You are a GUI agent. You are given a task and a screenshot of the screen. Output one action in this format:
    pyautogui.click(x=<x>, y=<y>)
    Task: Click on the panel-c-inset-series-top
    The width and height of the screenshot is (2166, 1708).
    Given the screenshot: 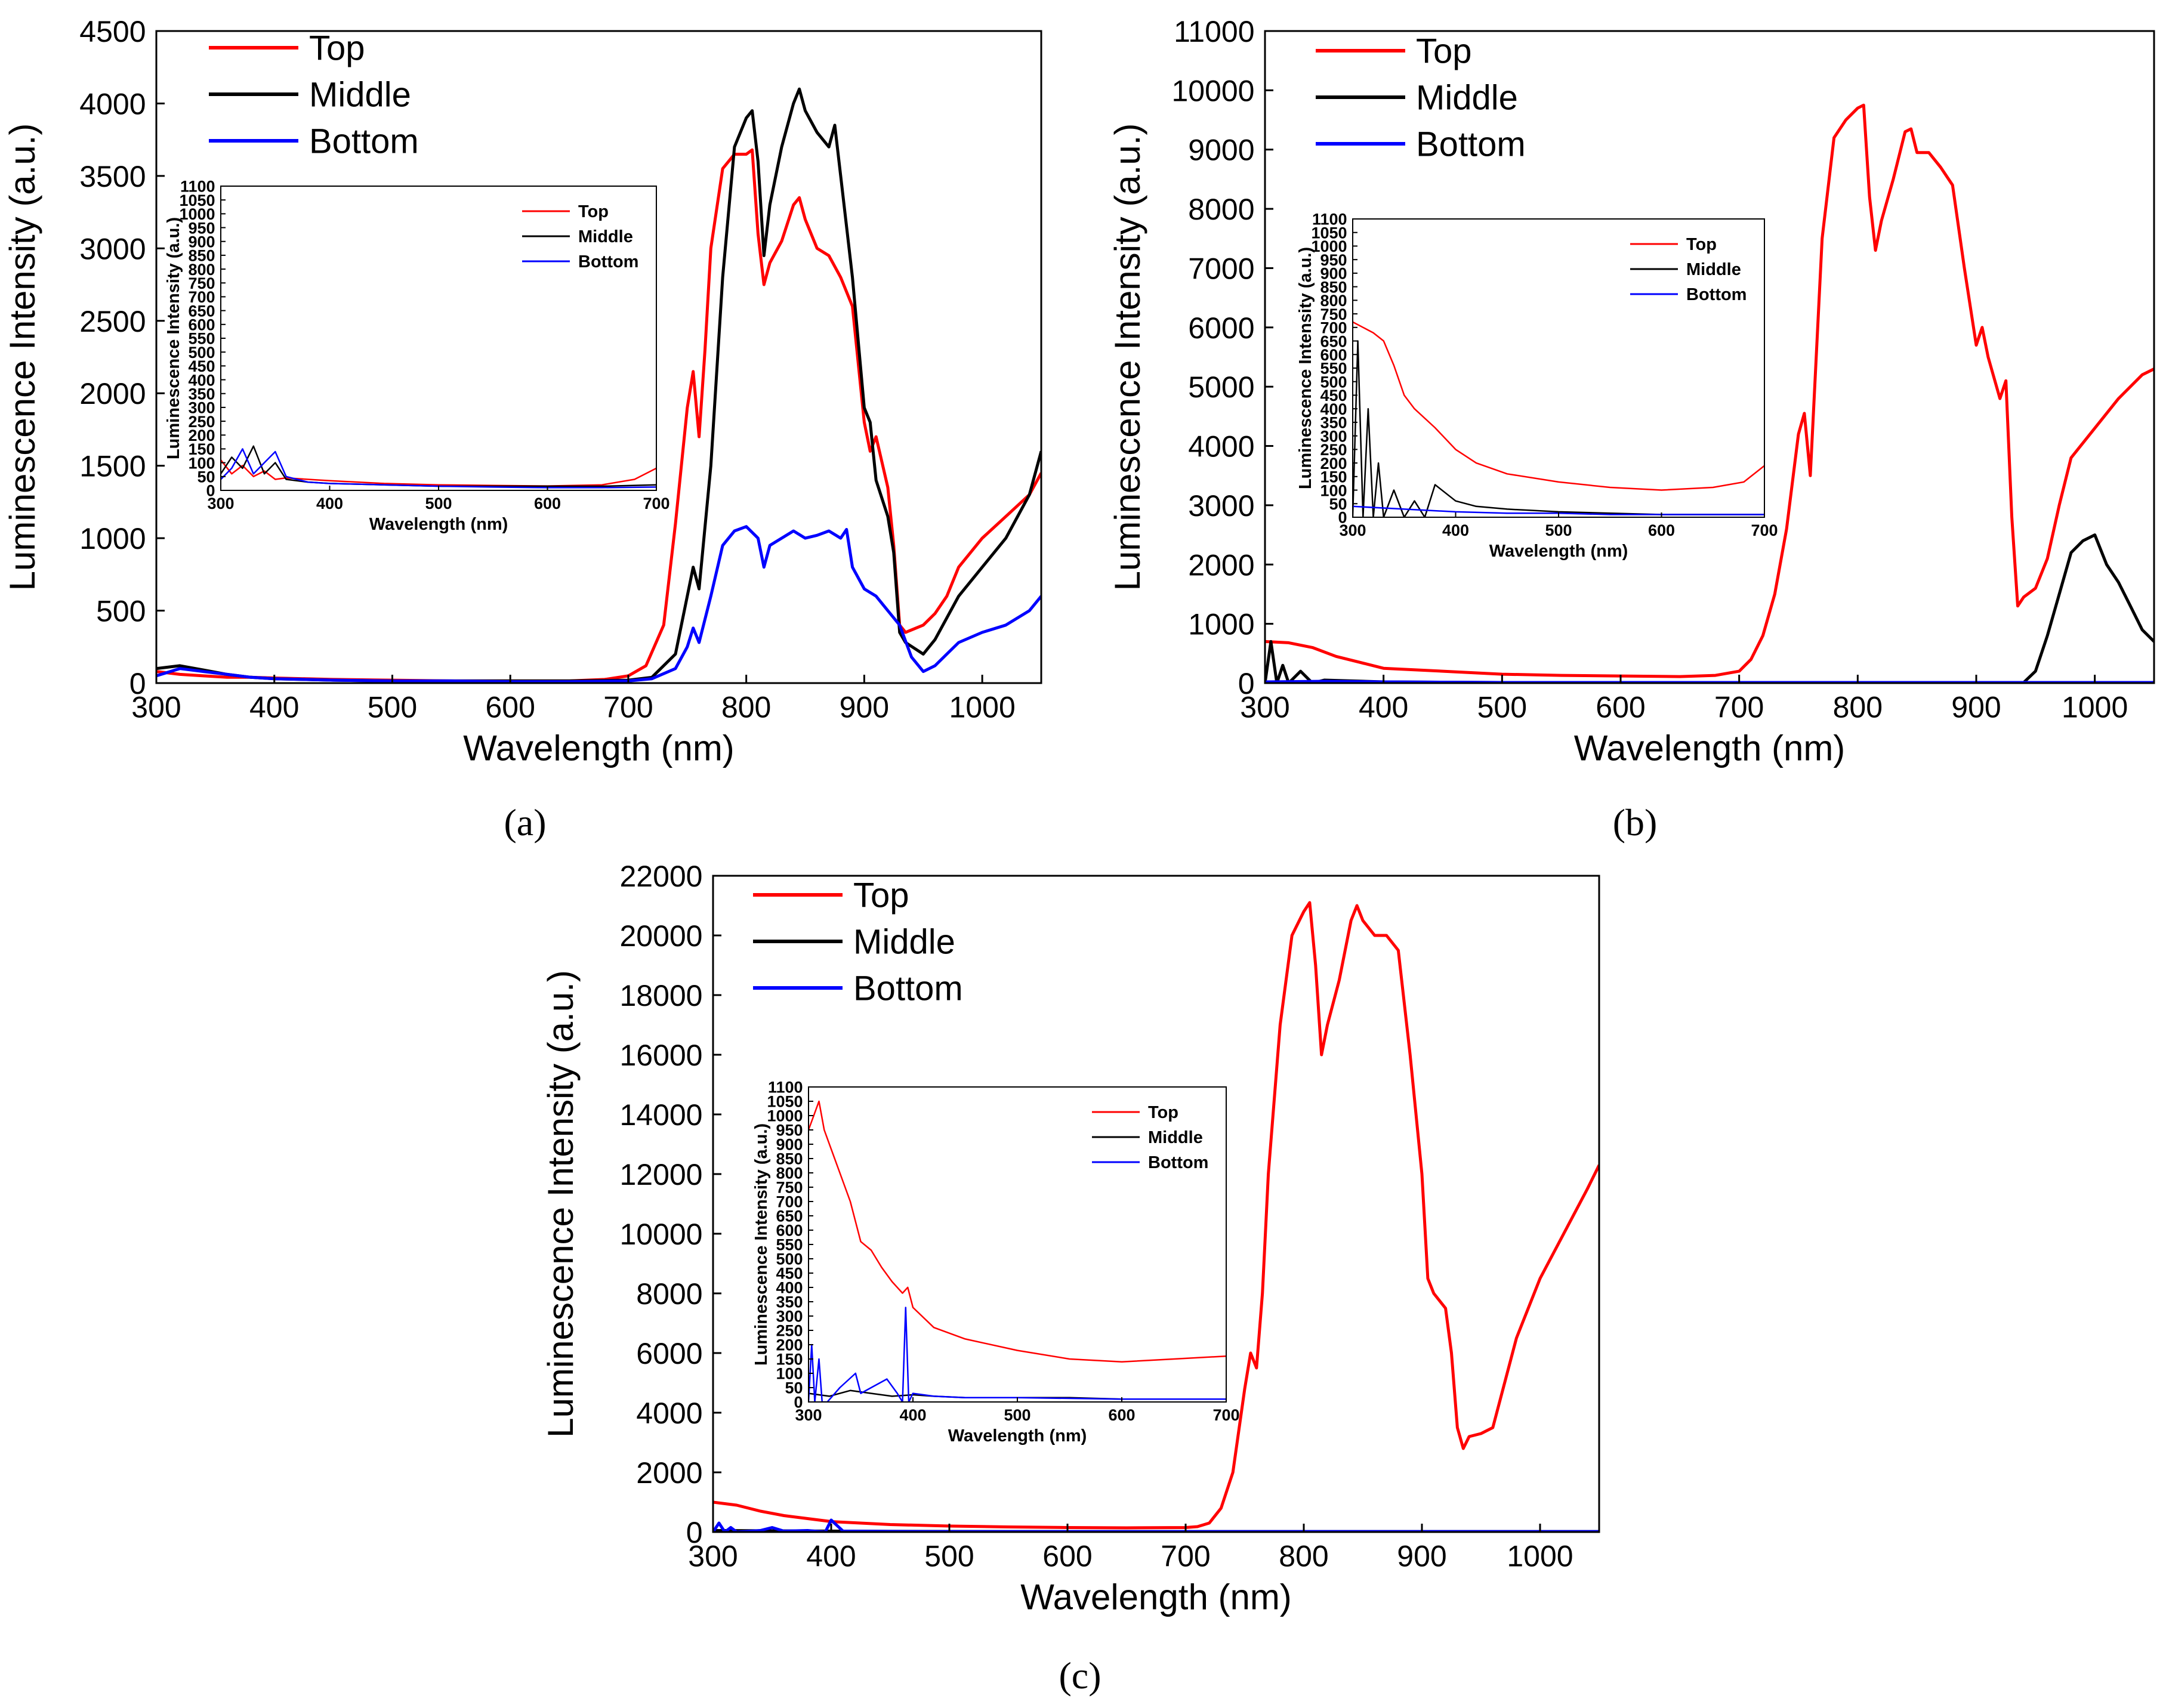 What is the action you would take?
    pyautogui.click(x=1017, y=1231)
    